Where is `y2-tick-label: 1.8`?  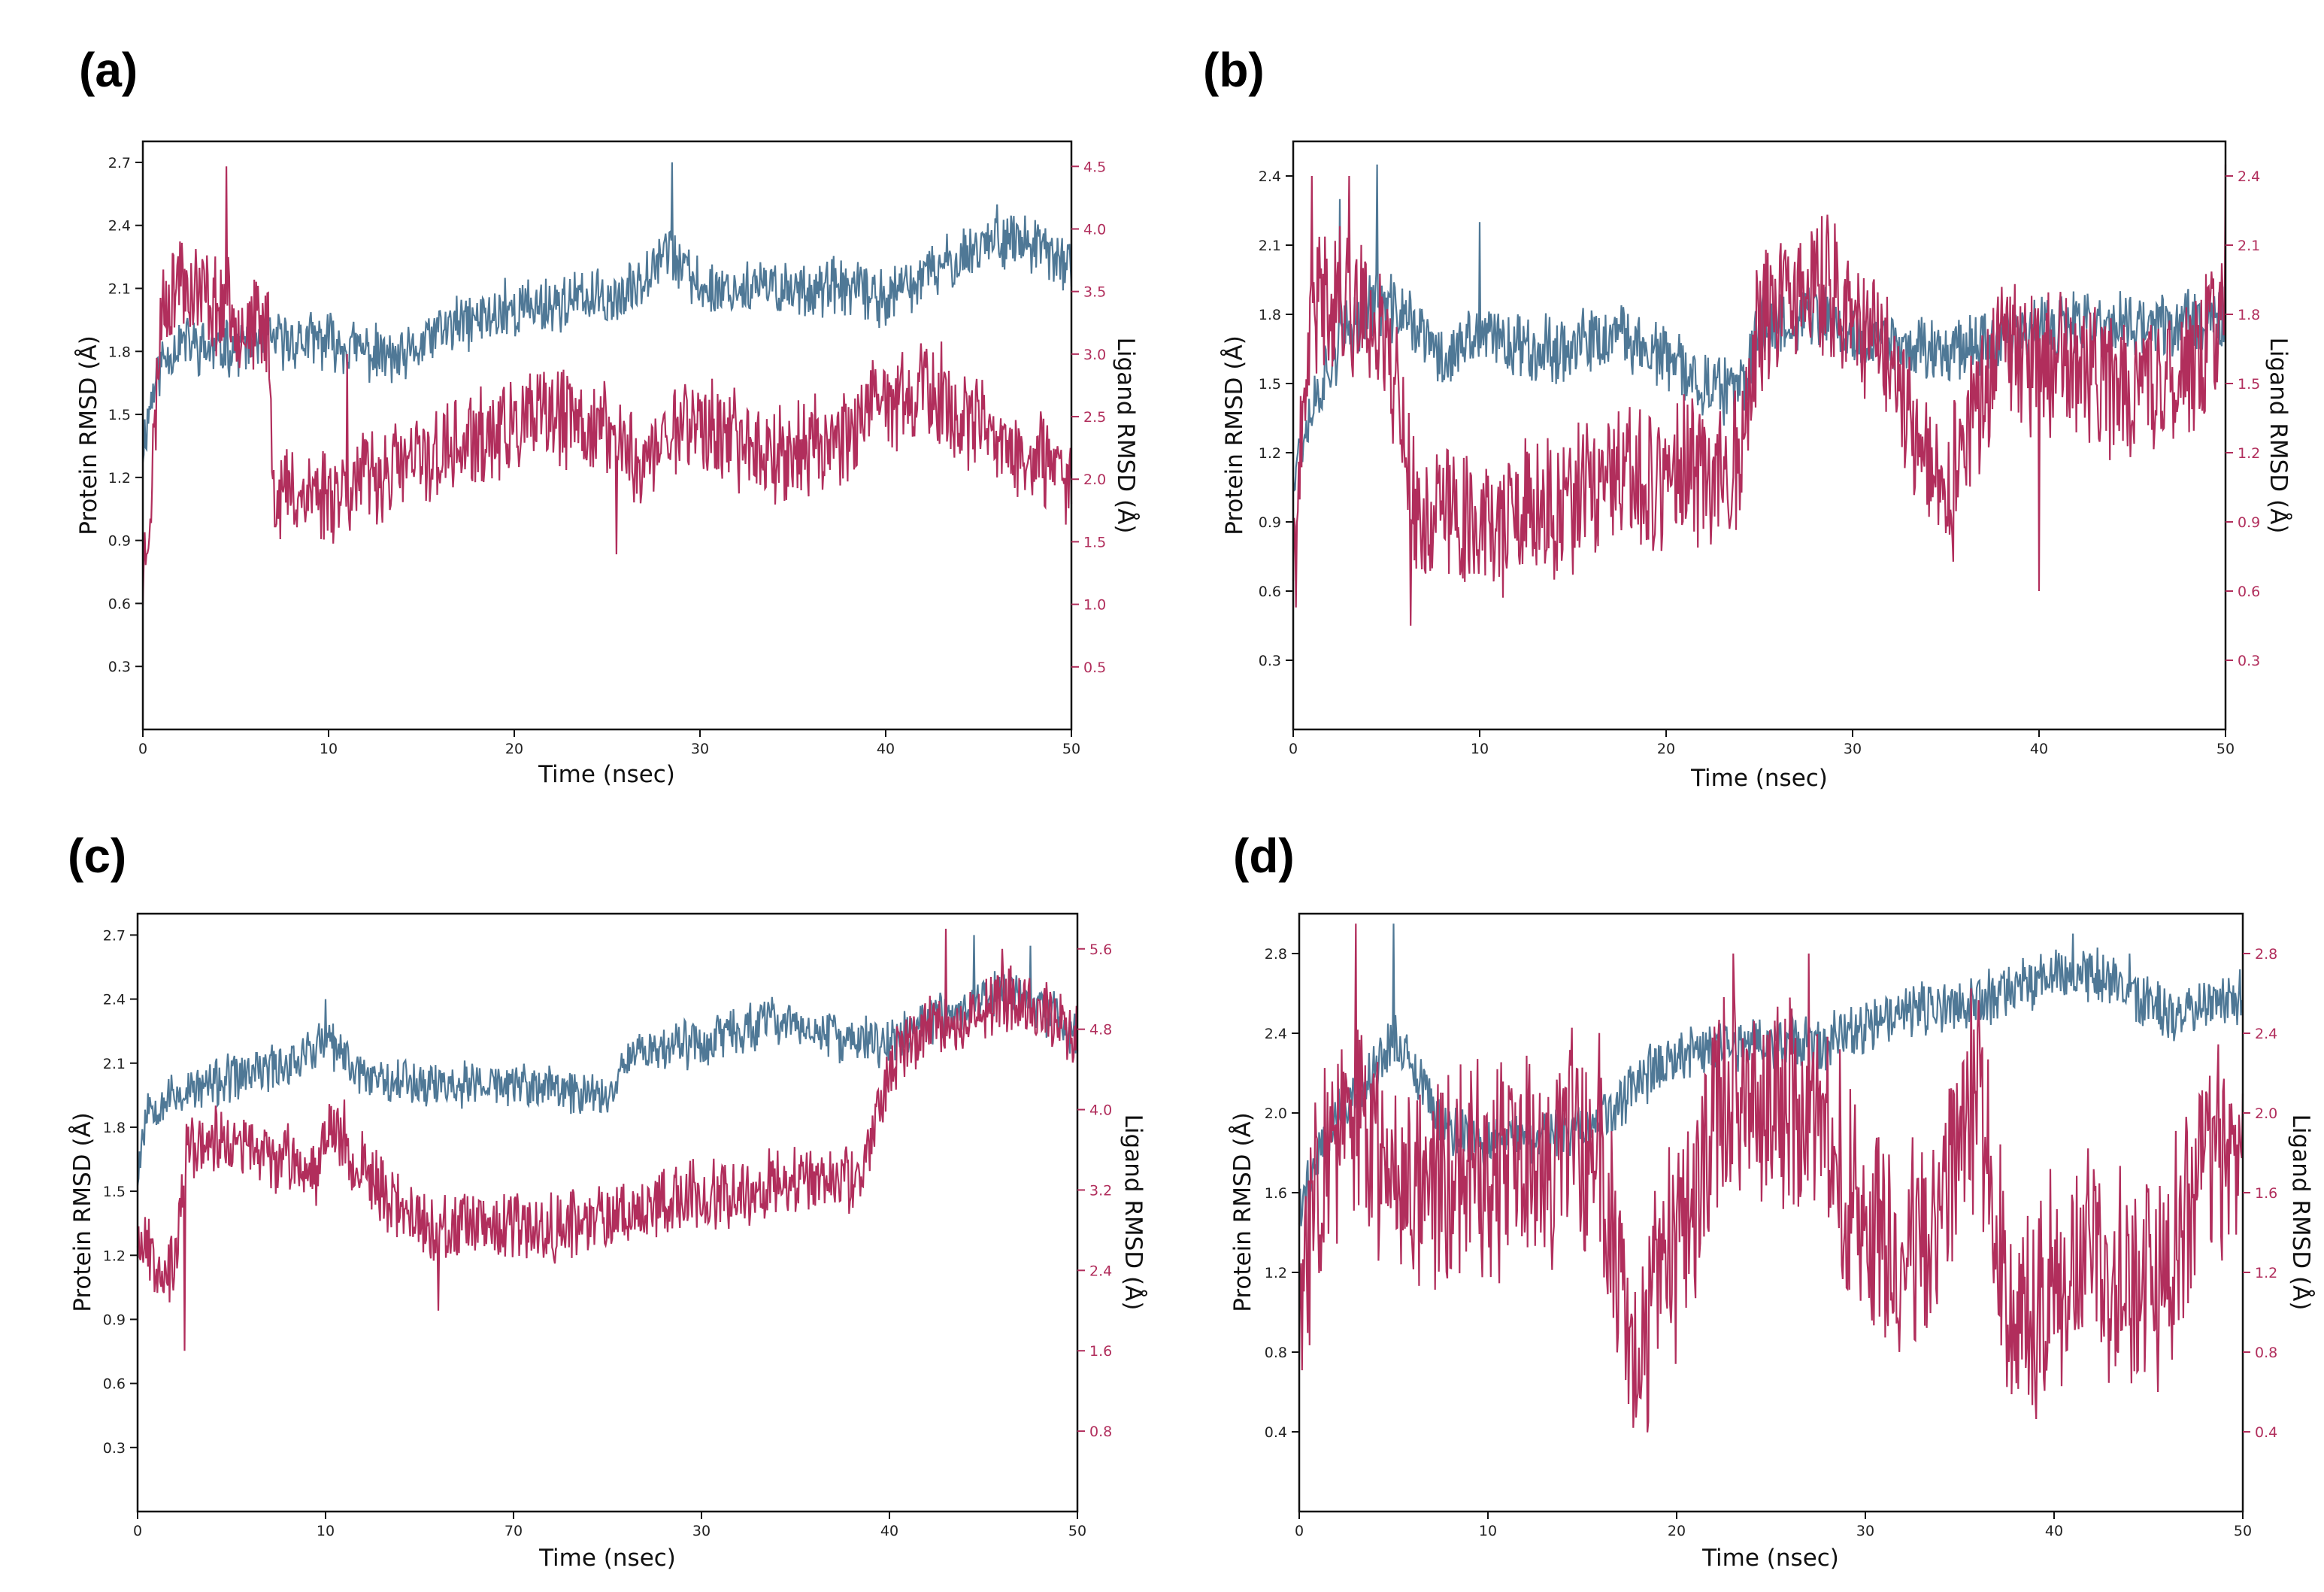 y2-tick-label: 1.8 is located at coordinates (2249, 315).